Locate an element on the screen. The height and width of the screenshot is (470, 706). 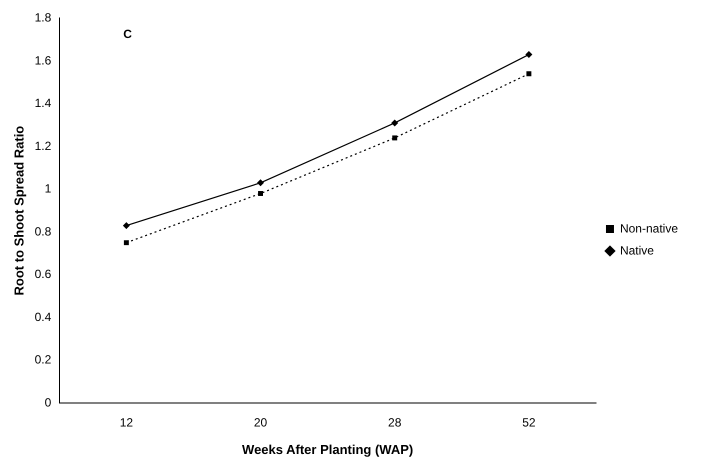
y-tick-label: 0 is located at coordinates (48, 402).